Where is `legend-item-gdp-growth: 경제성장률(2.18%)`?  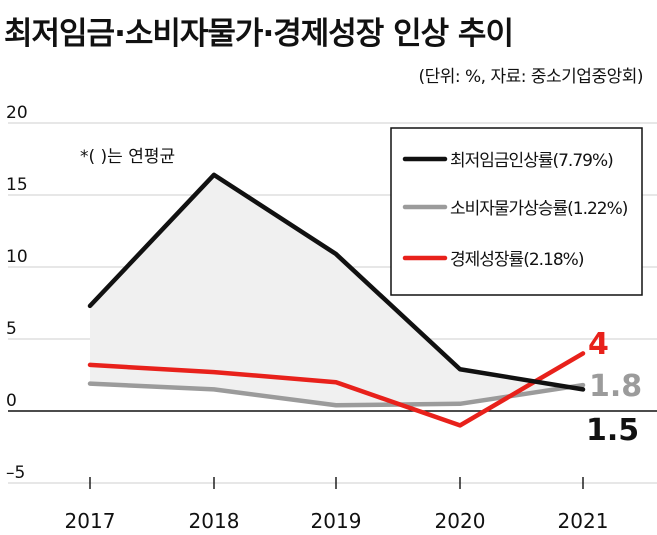
legend-item-gdp-growth: 경제성장률(2.18%) is located at coordinates (493, 260).